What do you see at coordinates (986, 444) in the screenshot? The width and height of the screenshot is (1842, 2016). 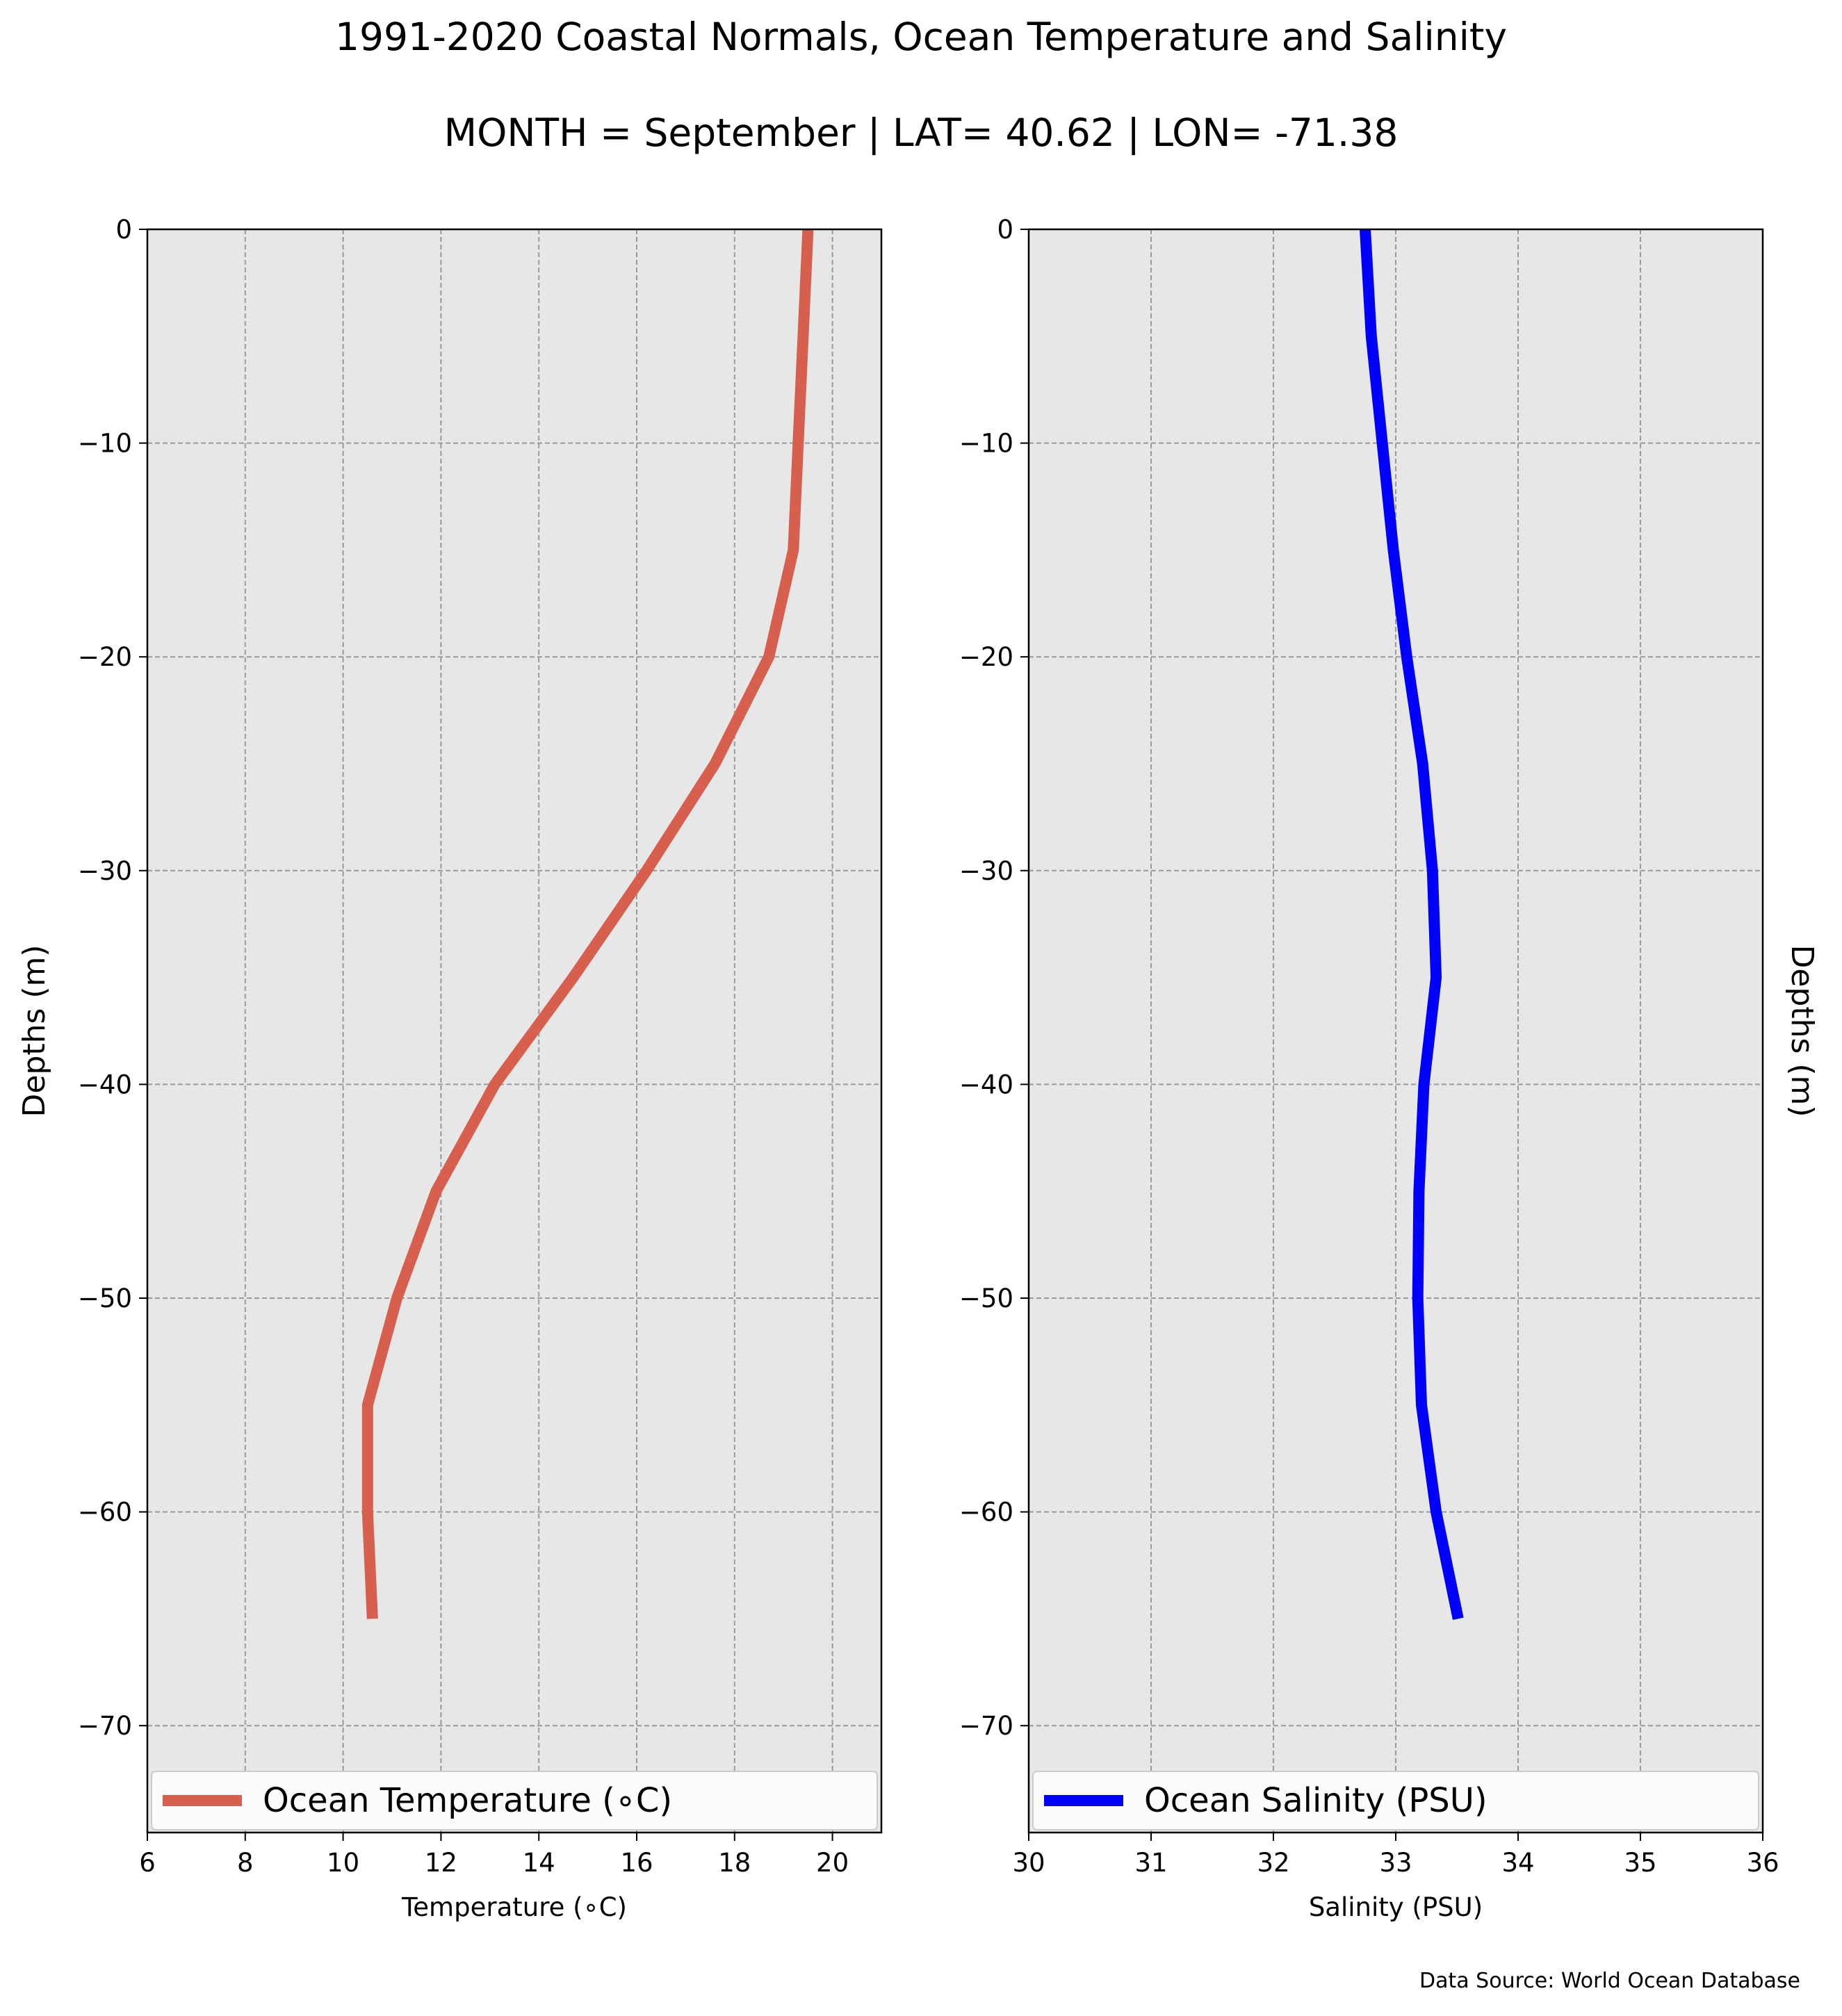 I see `salinity-y-tick-label: −10` at bounding box center [986, 444].